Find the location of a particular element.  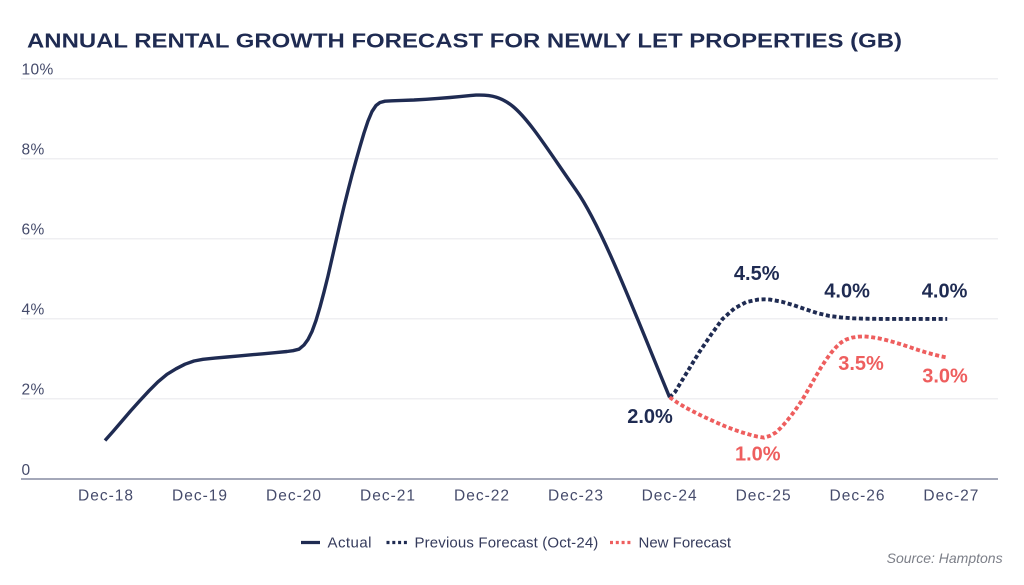

svg-text: 3.0% is located at coordinates (945, 376).